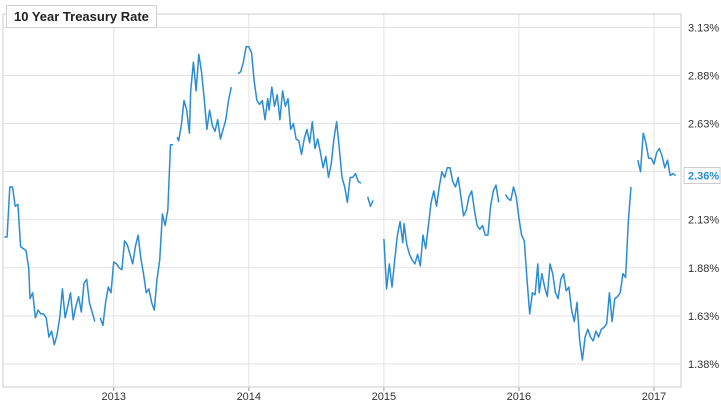 This screenshot has height=409, width=721. Describe the element at coordinates (703, 269) in the screenshot. I see `y-tick-label: 1.88%` at that location.